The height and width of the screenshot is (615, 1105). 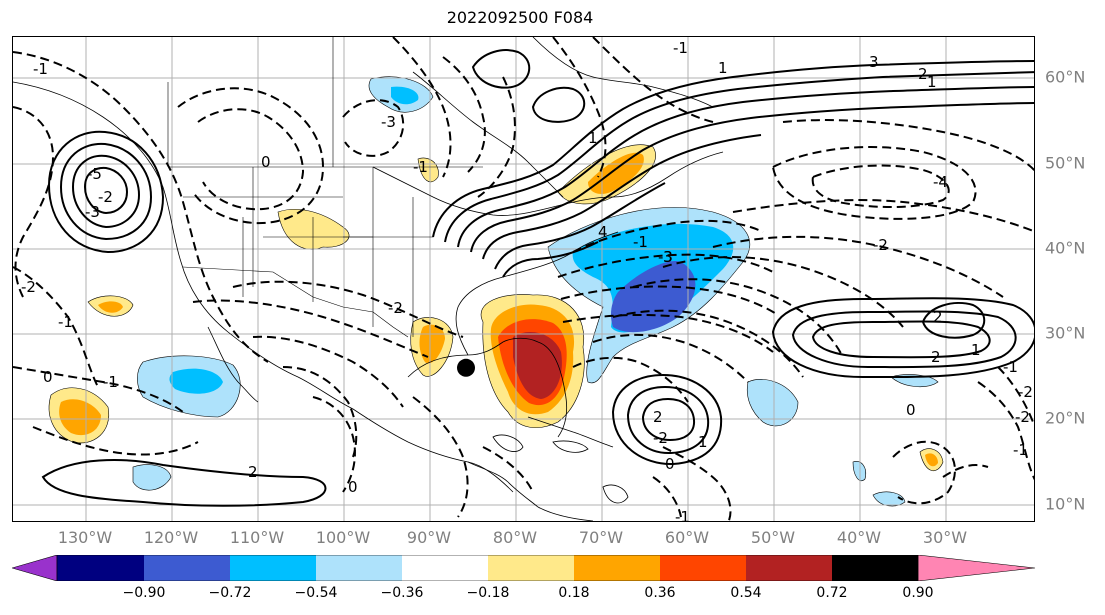 What do you see at coordinates (1065, 418) in the screenshot?
I see `lat-label: 20°N` at bounding box center [1065, 418].